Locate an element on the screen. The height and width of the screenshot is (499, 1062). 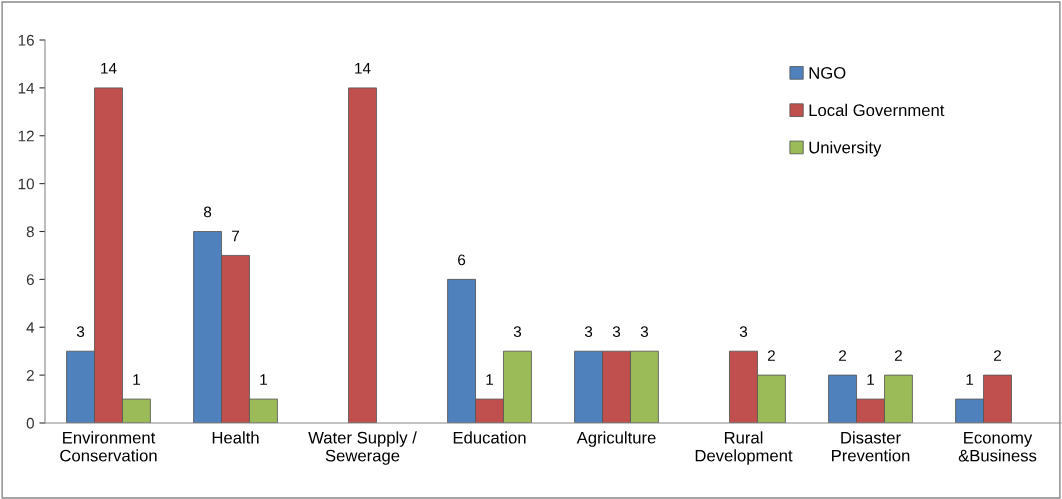
y-tick-label: 14 is located at coordinates (26, 88).